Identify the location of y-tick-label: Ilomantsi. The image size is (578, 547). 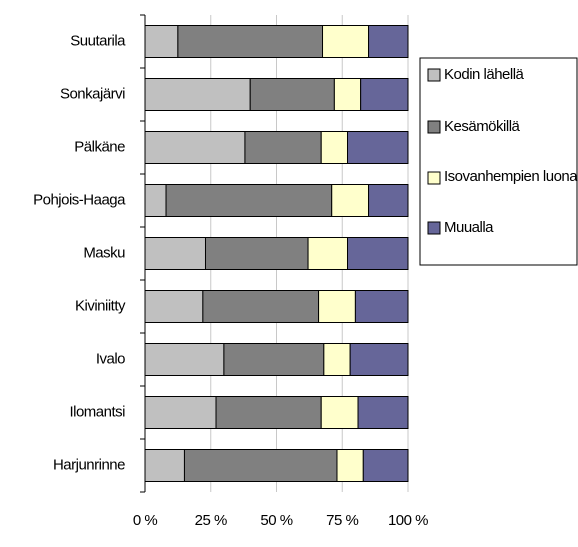
(97, 411).